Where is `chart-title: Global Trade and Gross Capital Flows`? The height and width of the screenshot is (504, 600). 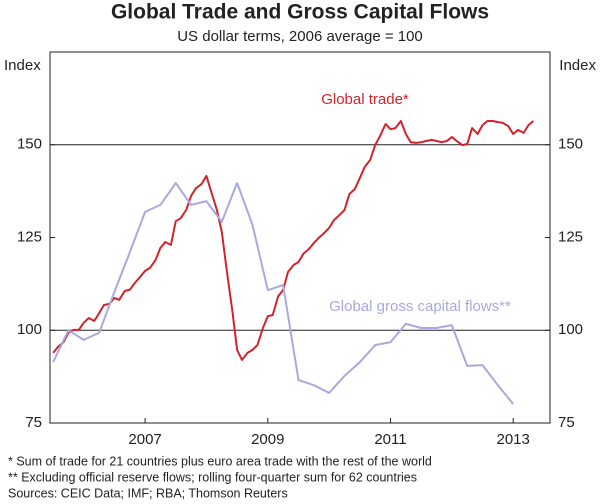
chart-title: Global Trade and Gross Capital Flows is located at coordinates (300, 12).